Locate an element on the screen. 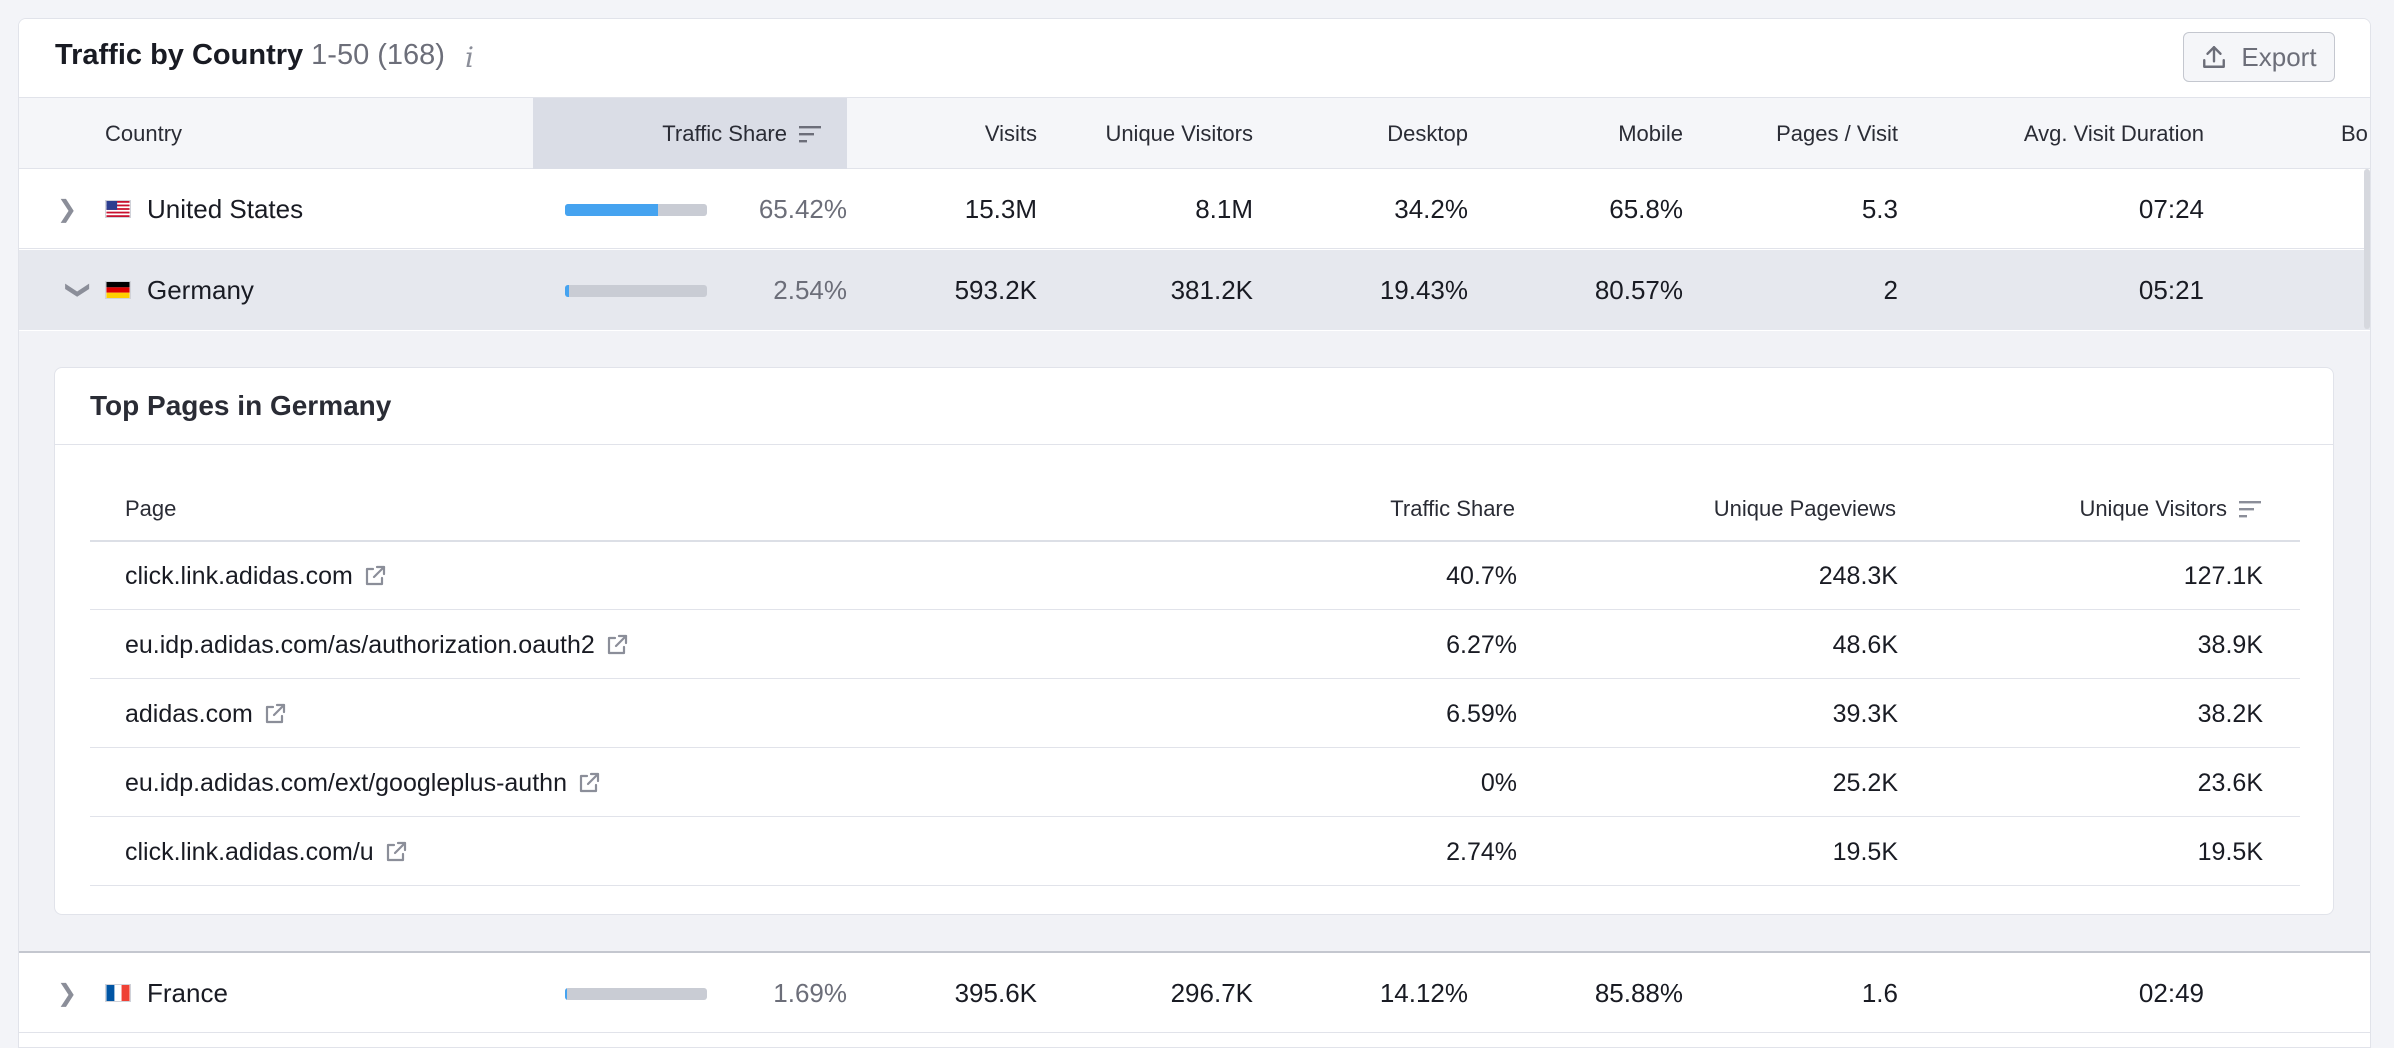 The image size is (2394, 1048). info-icon: i is located at coordinates (469, 57).